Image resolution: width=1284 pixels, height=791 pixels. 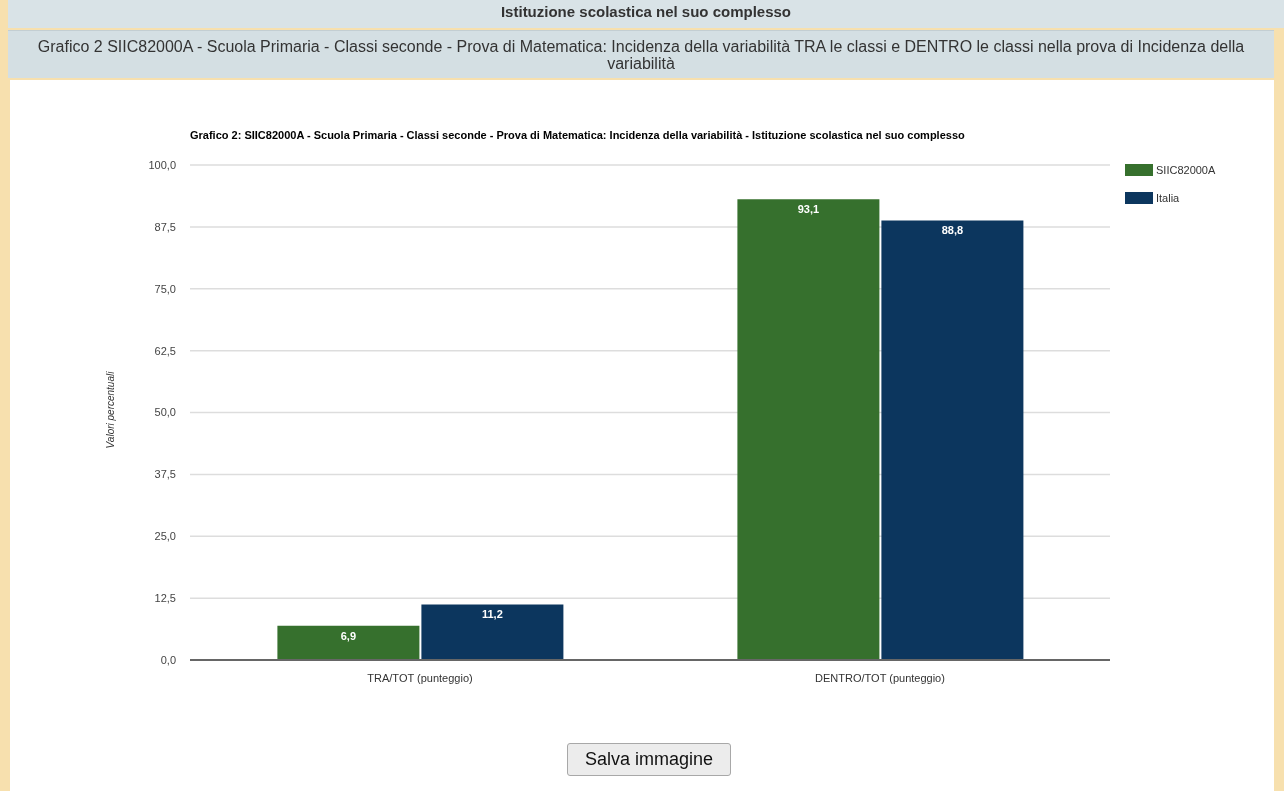 I want to click on y-tick-label: 12,5, so click(x=165, y=598).